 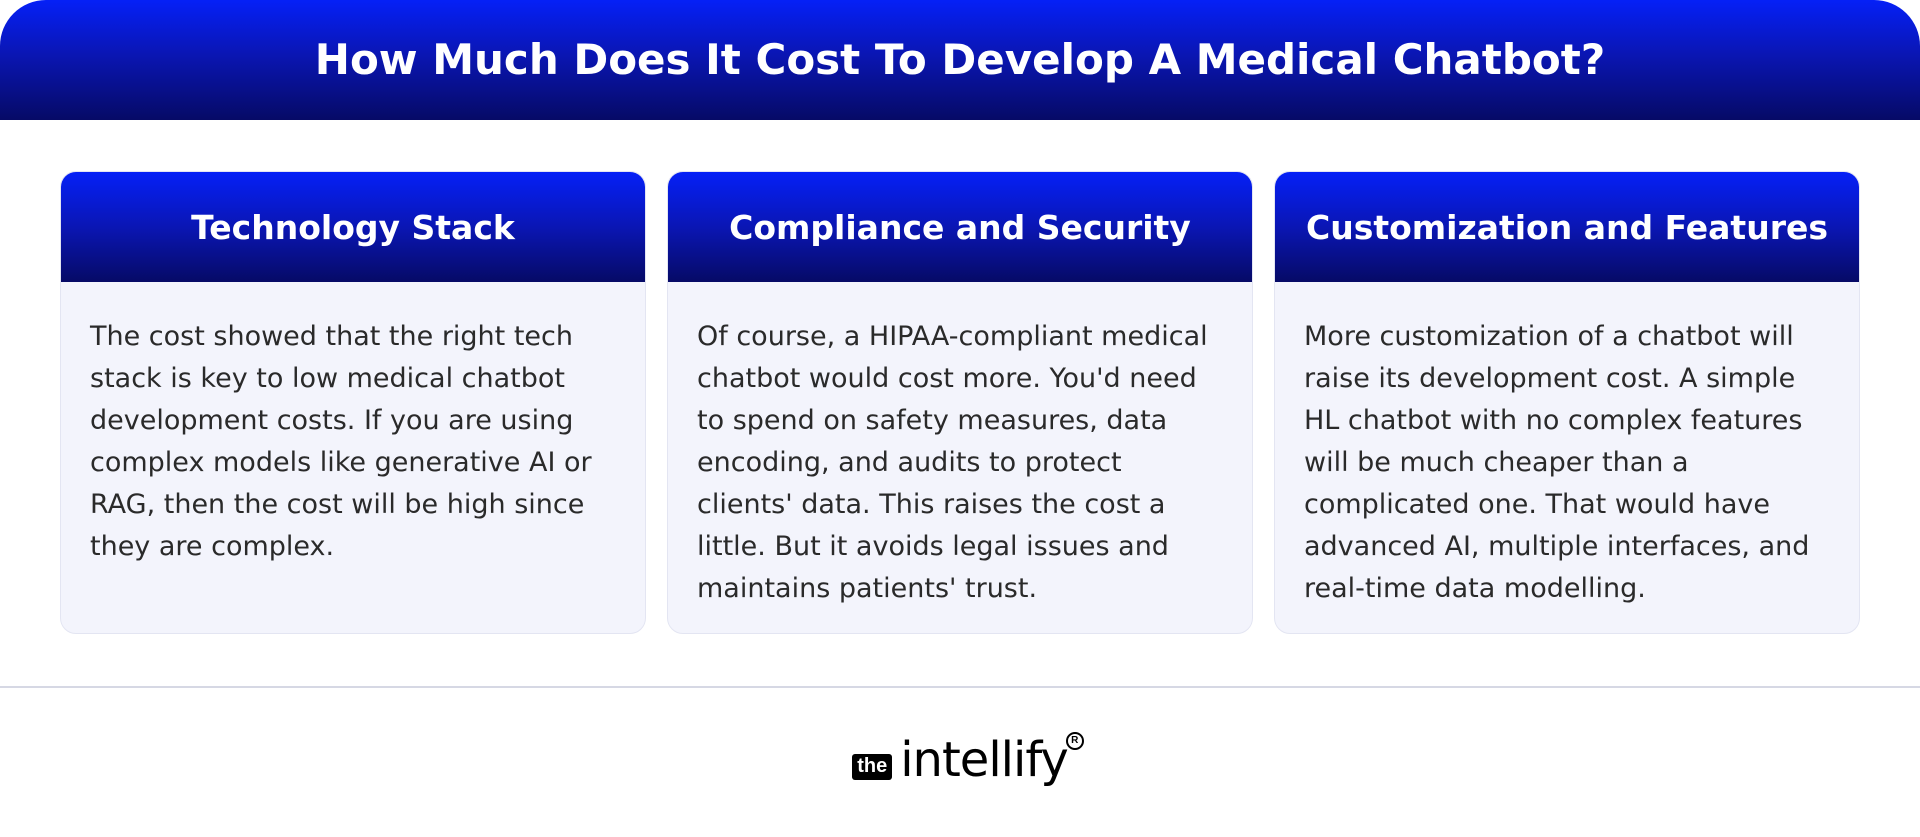 What do you see at coordinates (984, 760) in the screenshot?
I see `logo-wordmark: intellify` at bounding box center [984, 760].